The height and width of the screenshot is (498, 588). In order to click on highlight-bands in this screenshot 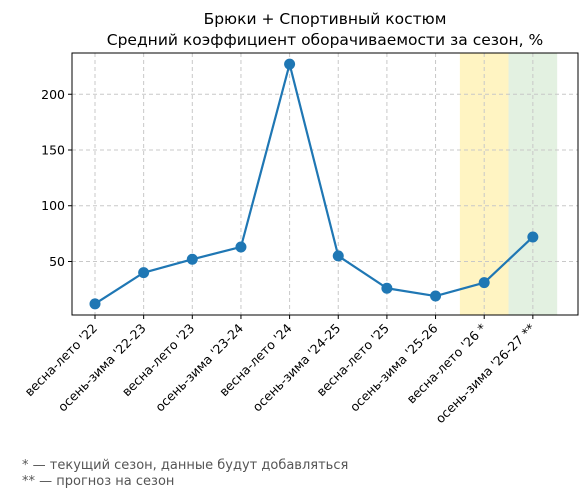, I will do `click(508, 184)`.